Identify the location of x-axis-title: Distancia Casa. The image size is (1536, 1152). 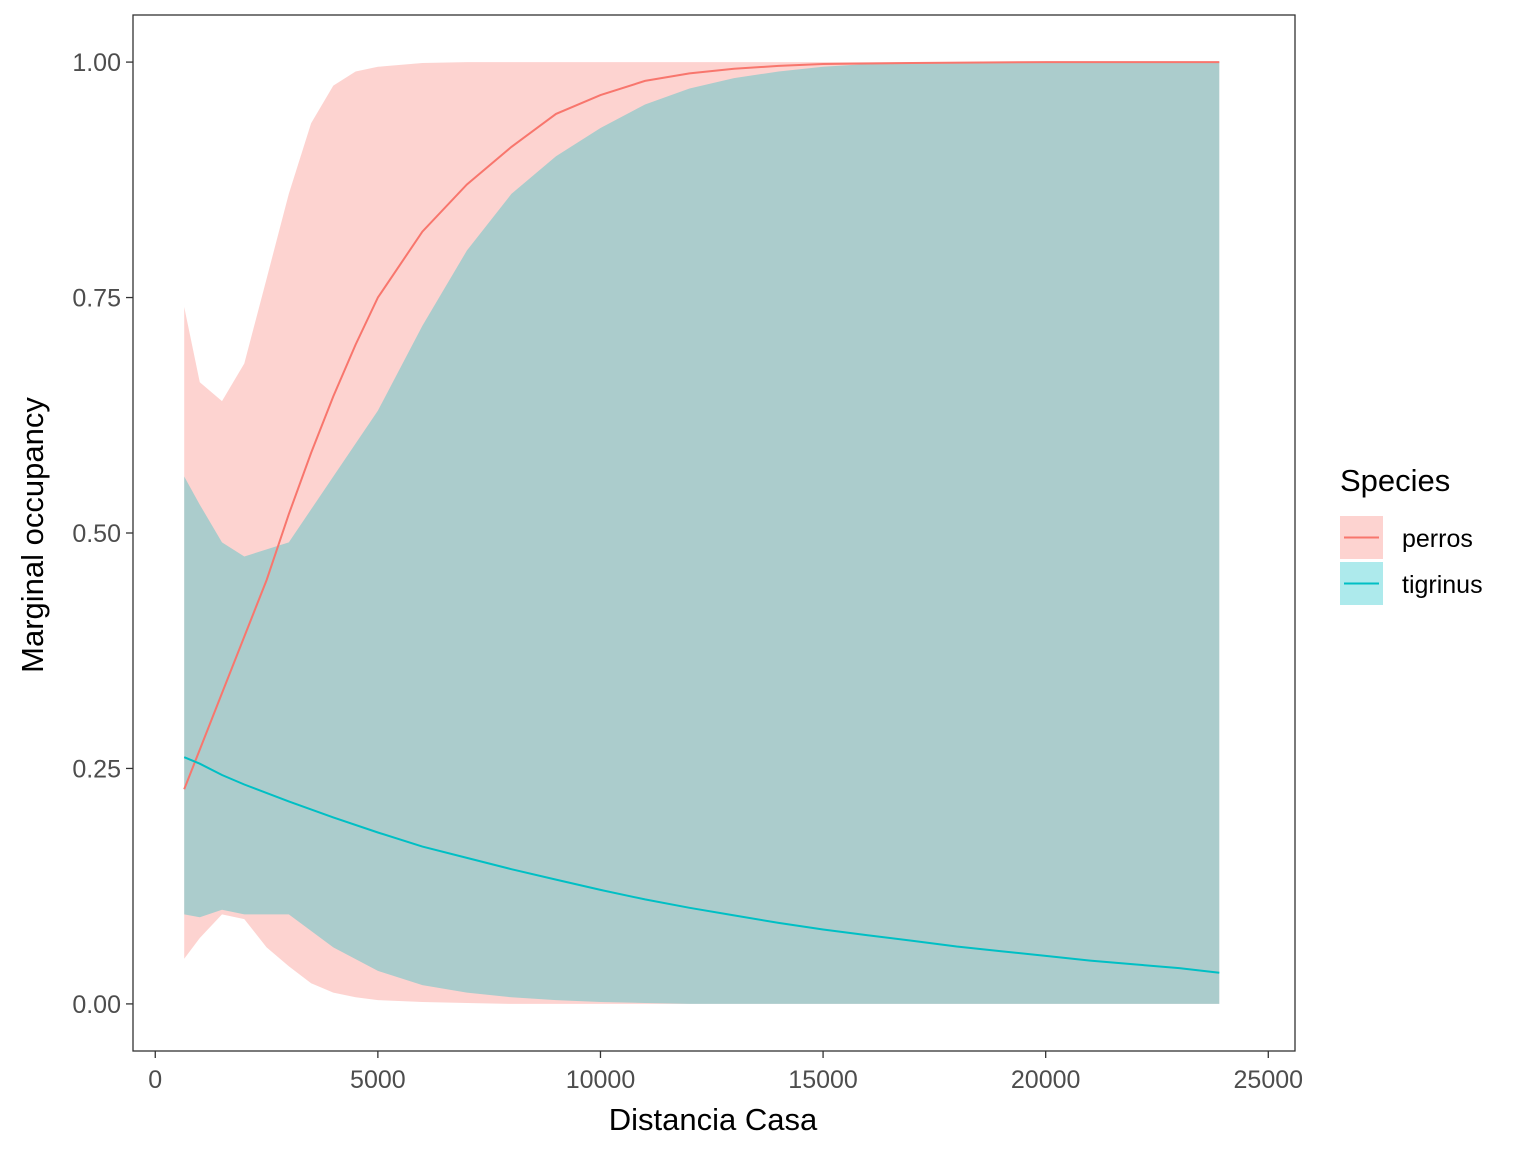
(713, 1119).